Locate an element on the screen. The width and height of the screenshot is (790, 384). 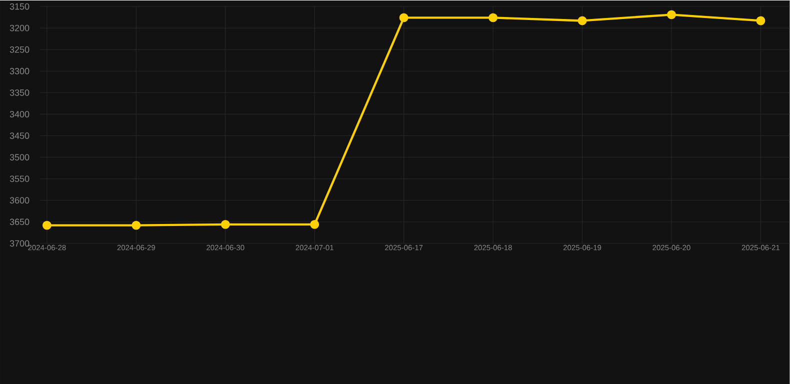
y-tick-label: 3400 is located at coordinates (20, 114).